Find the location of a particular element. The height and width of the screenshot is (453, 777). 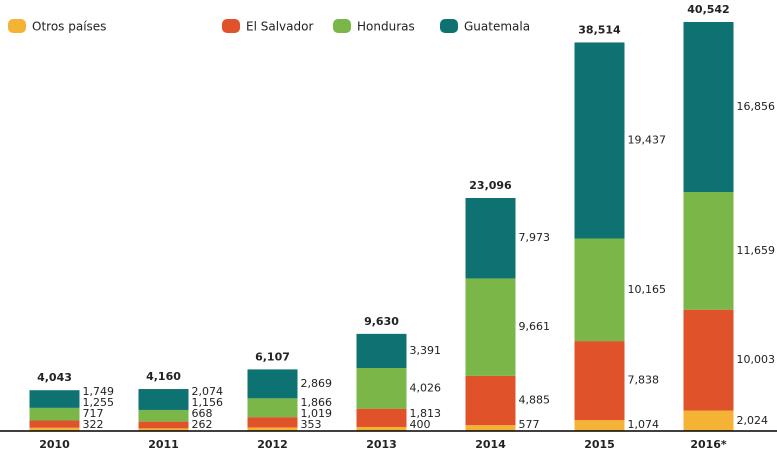

value-label: 2,024 is located at coordinates (753, 420).